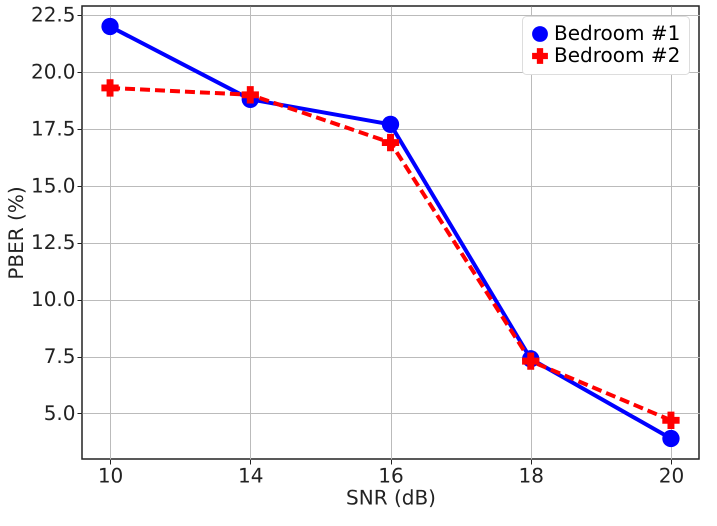 The width and height of the screenshot is (717, 526). Describe the element at coordinates (53, 128) in the screenshot. I see `y-tick-label: 17.5` at that location.